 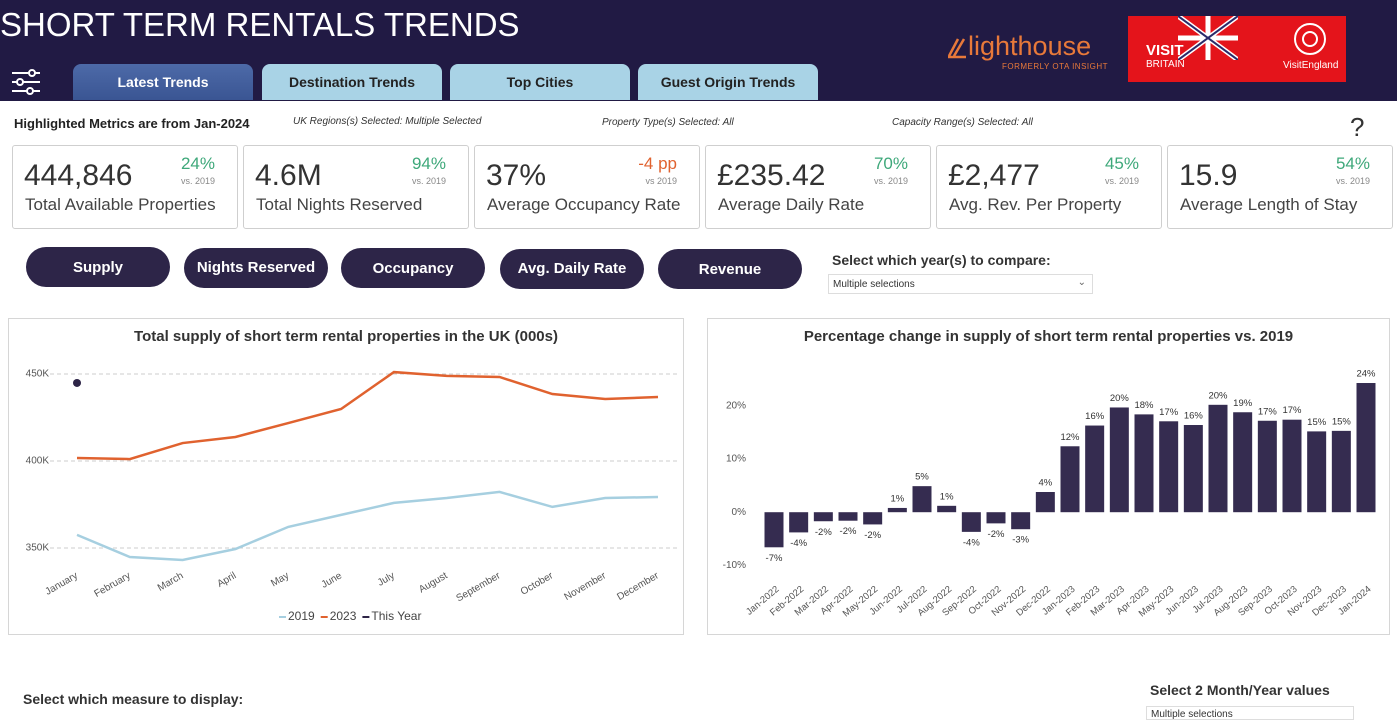 What do you see at coordinates (657, 163) in the screenshot?
I see `kpi-change: -4 pp` at bounding box center [657, 163].